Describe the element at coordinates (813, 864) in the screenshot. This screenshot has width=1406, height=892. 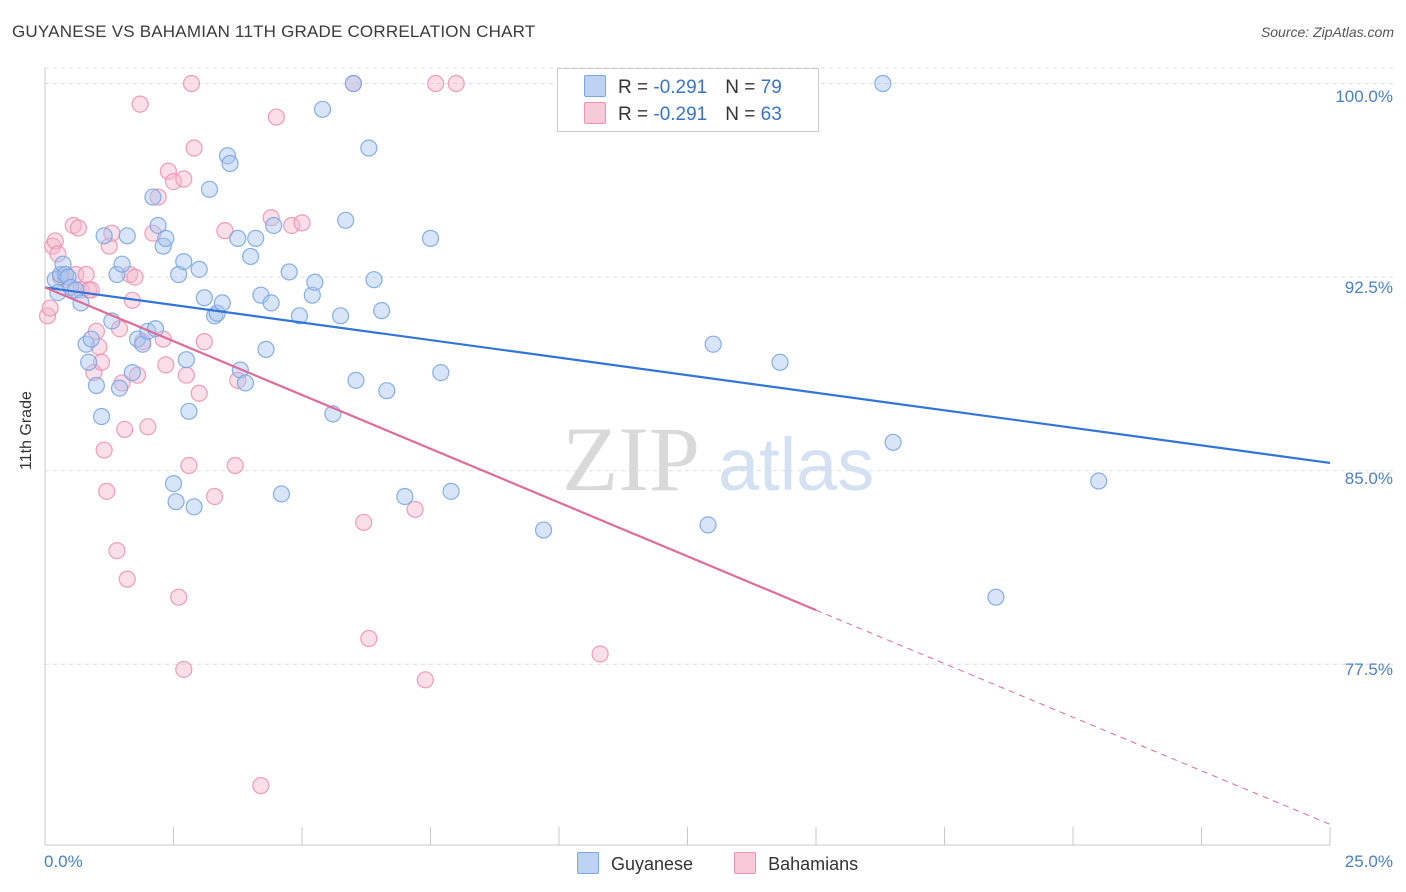
I see `legend-label: Bahamians` at that location.